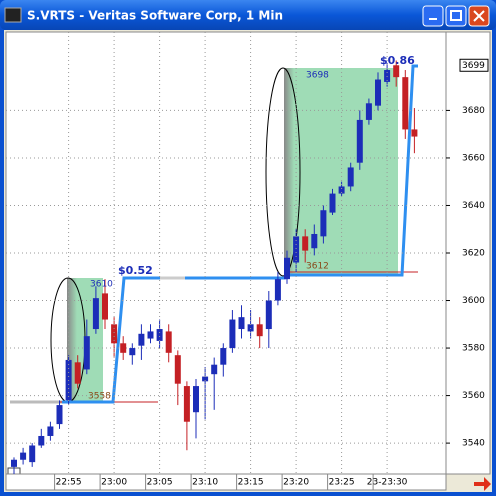  I want to click on x-tick-label: 23:20, so click(296, 483).